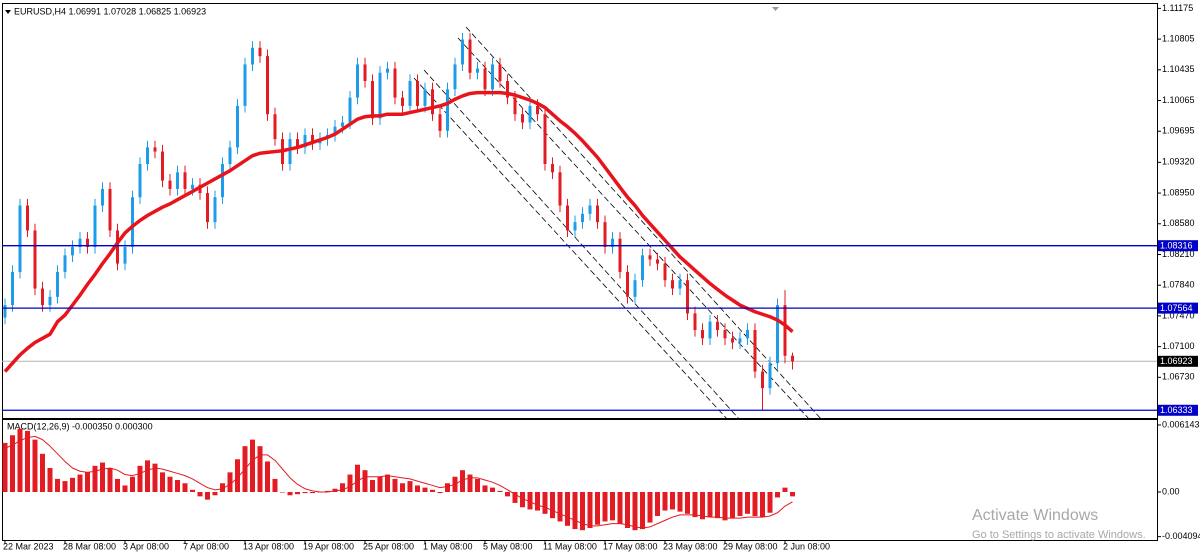  I want to click on y-tick-label: 1.07100, so click(1178, 346).